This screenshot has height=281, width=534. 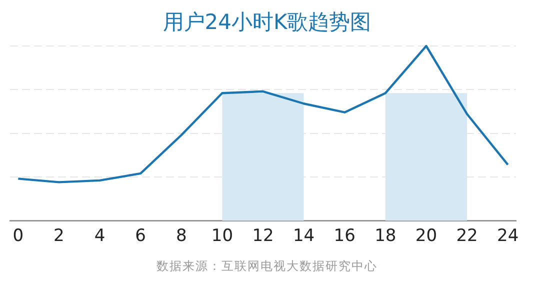 What do you see at coordinates (467, 236) in the screenshot?
I see `x-tick-label: 22` at bounding box center [467, 236].